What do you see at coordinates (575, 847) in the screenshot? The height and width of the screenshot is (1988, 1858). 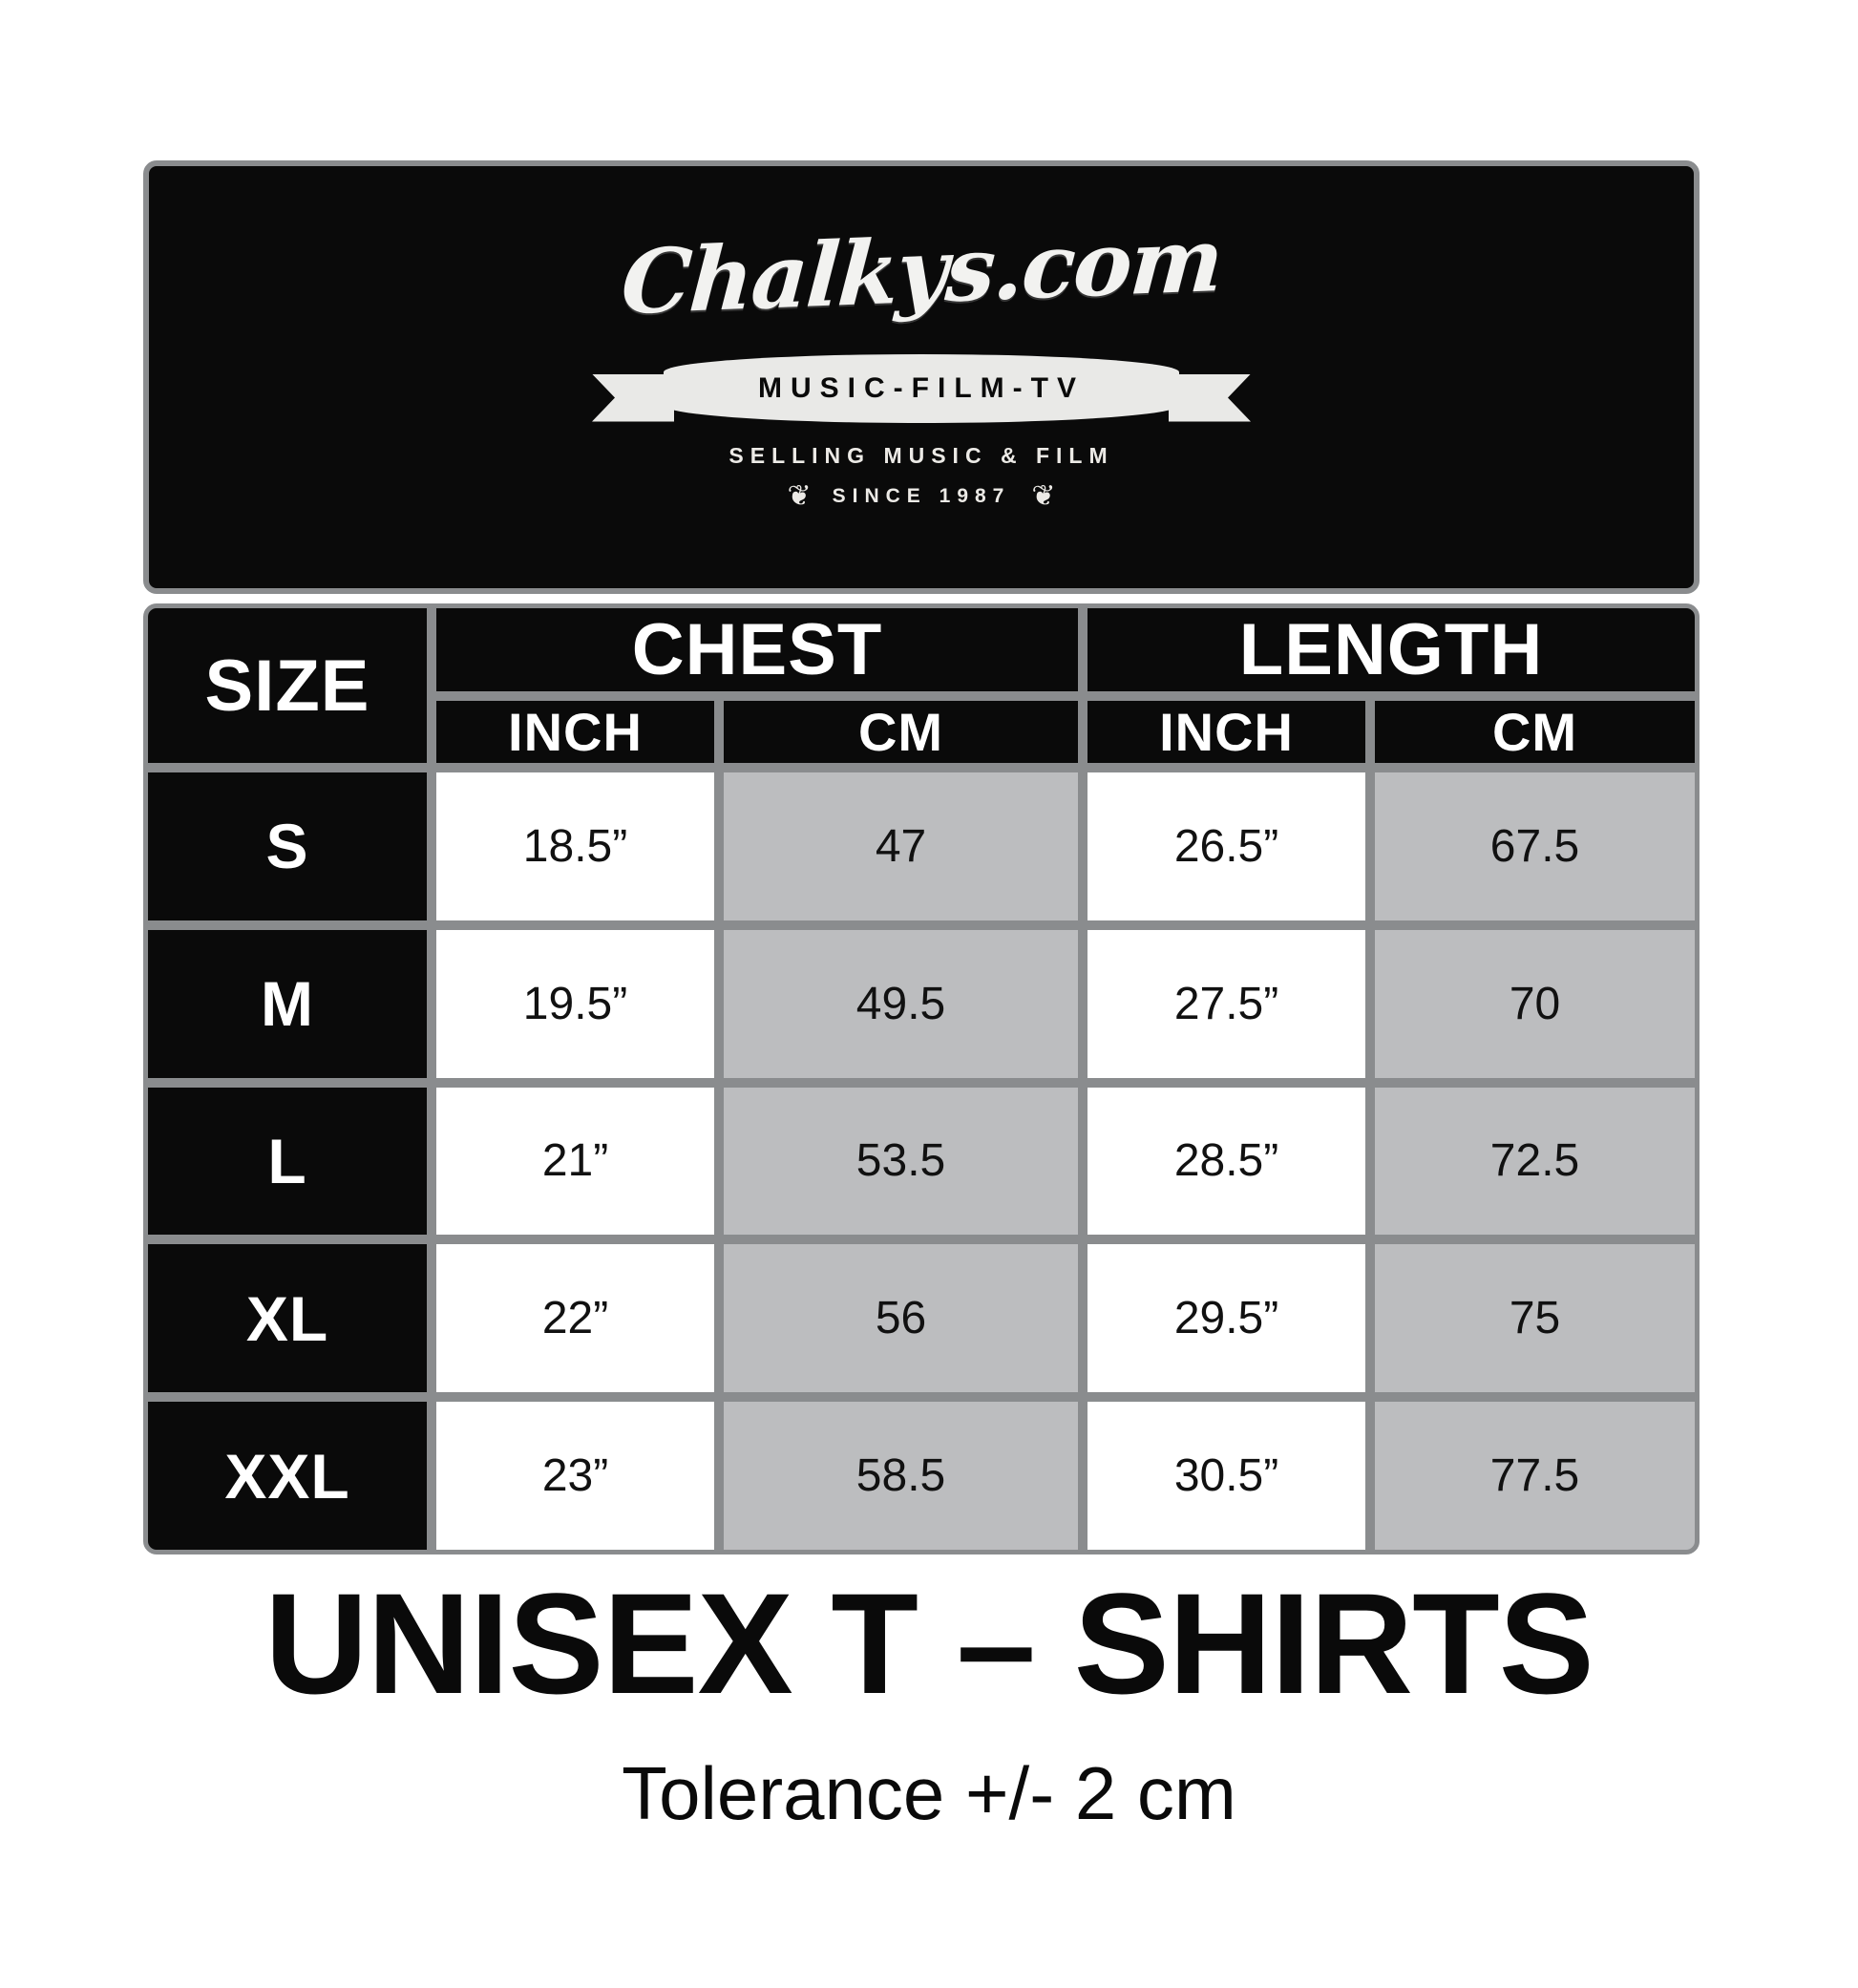 I see `cell-chest-inch: 18.5”` at bounding box center [575, 847].